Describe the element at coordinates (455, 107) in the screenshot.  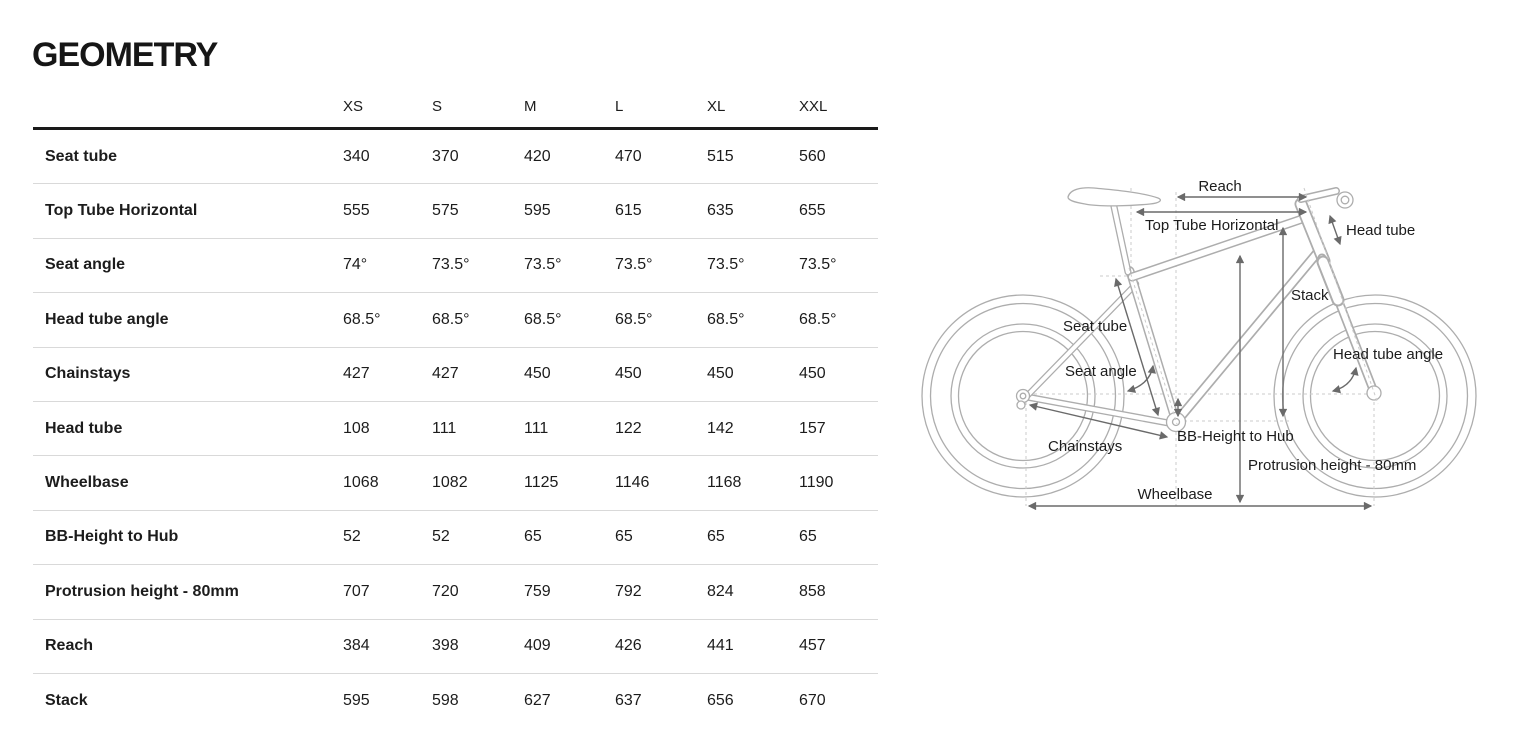
I see `table-header-row: XS S M L XL XXL` at that location.